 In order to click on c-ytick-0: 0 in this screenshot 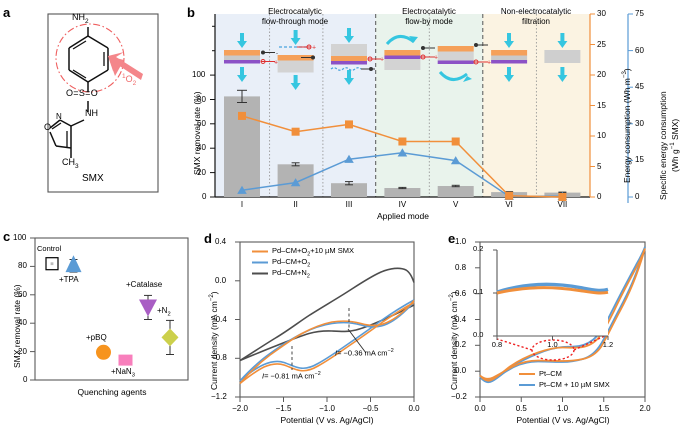, I will do `click(25, 379)`.